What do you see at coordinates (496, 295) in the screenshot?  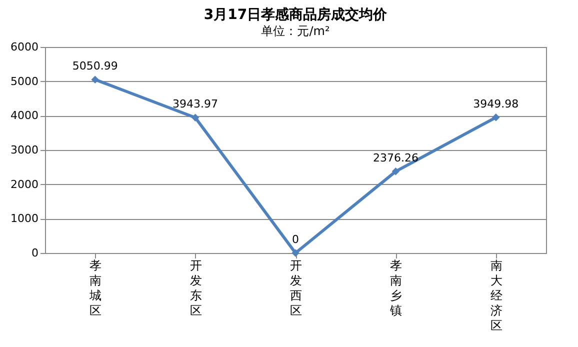 I see `x-tick-label: 南大经济区` at bounding box center [496, 295].